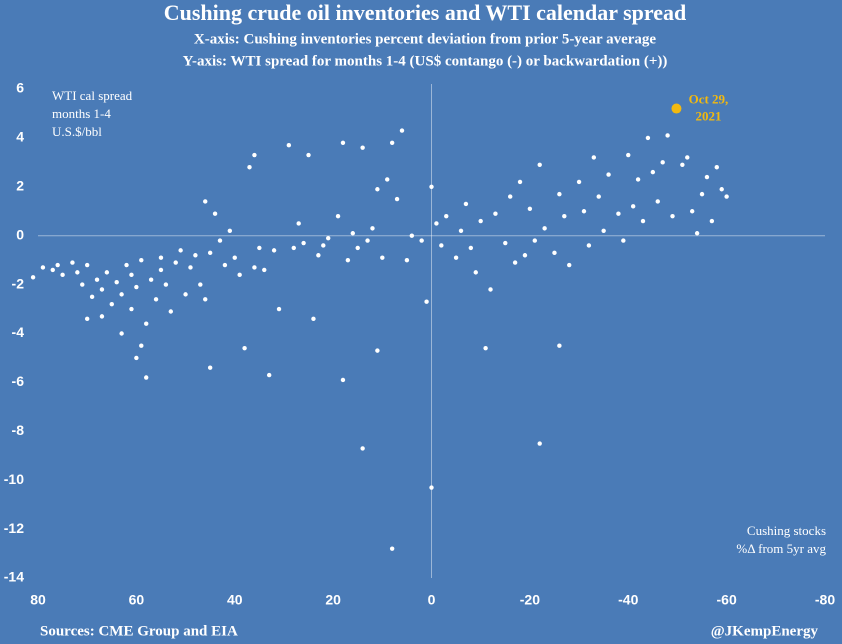 The width and height of the screenshot is (842, 644). I want to click on x-tick-label: -20, so click(530, 600).